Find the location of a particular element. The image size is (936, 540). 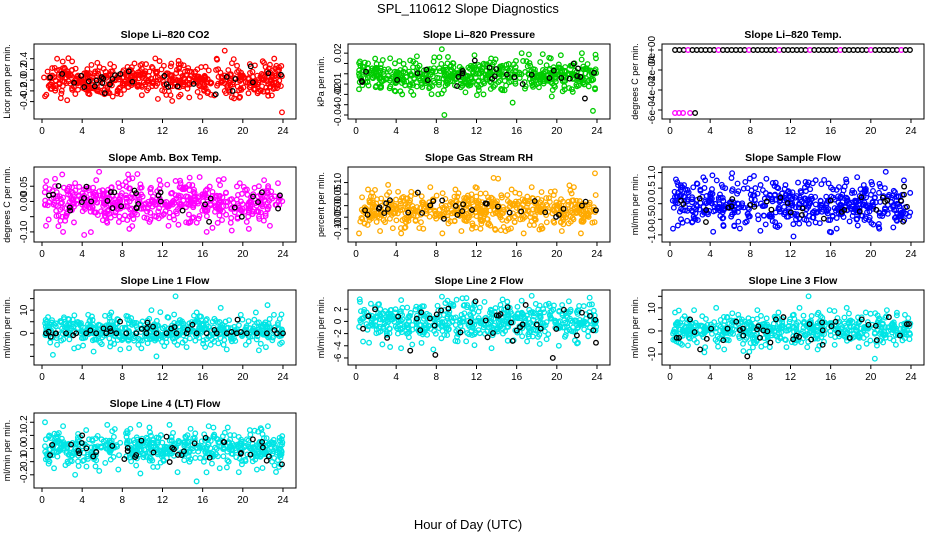

x-tick-label: 20 is located at coordinates (871, 254).